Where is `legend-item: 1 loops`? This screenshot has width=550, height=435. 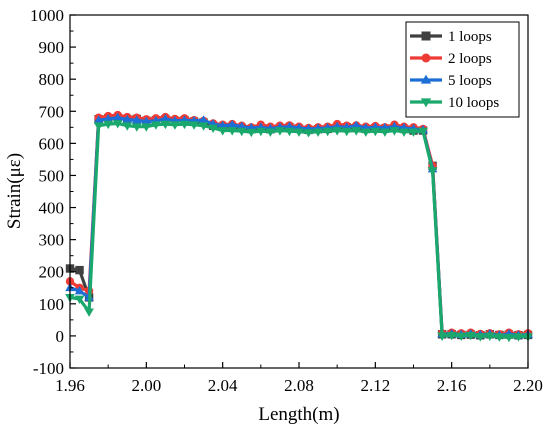 legend-item: 1 loops is located at coordinates (451, 37).